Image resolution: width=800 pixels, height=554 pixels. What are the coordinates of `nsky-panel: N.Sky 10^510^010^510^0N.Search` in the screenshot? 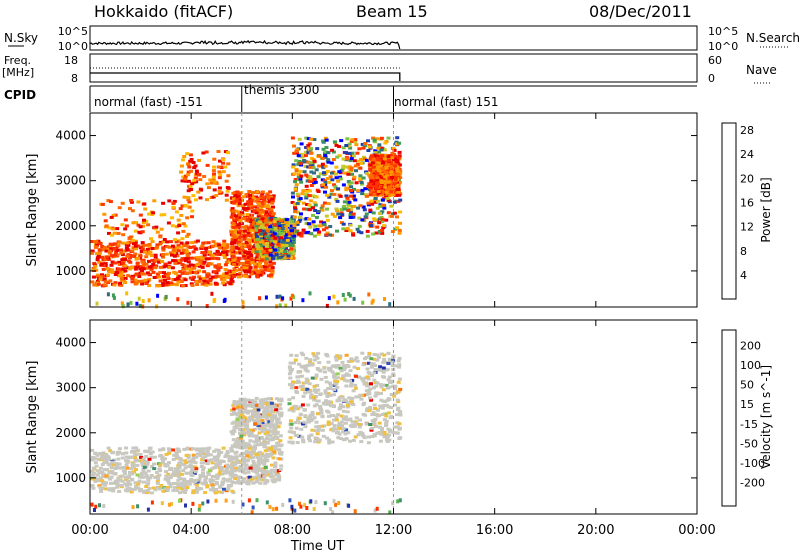 It's located at (402, 39).